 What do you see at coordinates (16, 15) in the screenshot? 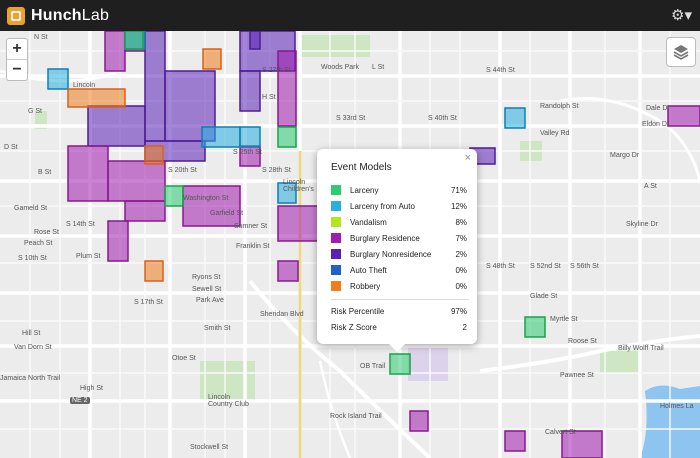
I see `hunchlab-logo-icon` at bounding box center [16, 15].